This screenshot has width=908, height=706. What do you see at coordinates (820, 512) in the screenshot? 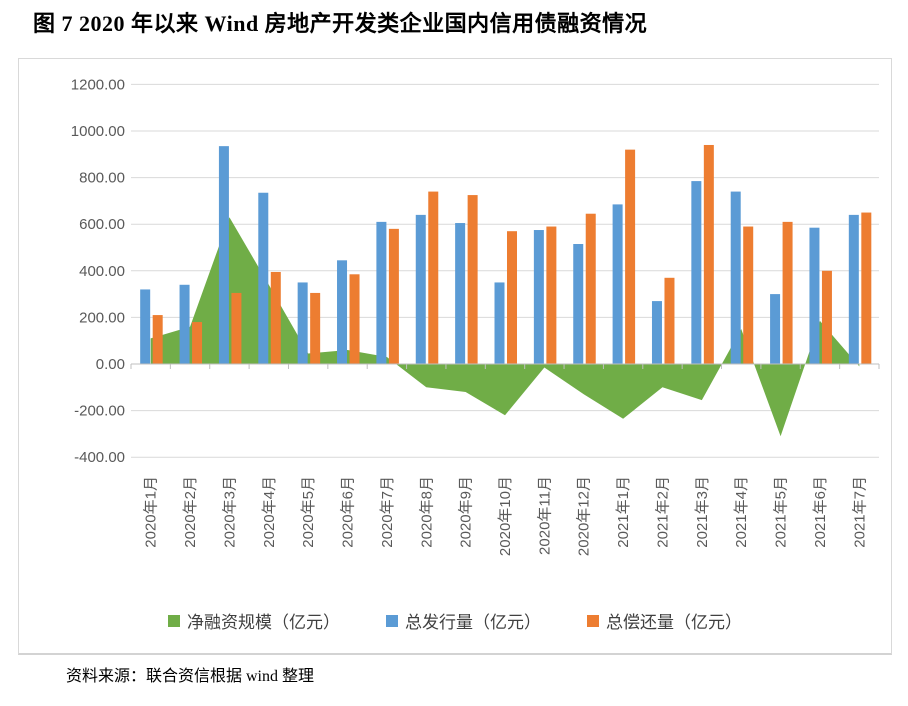
I see `x-axis-label: 2021年6月` at bounding box center [820, 512].